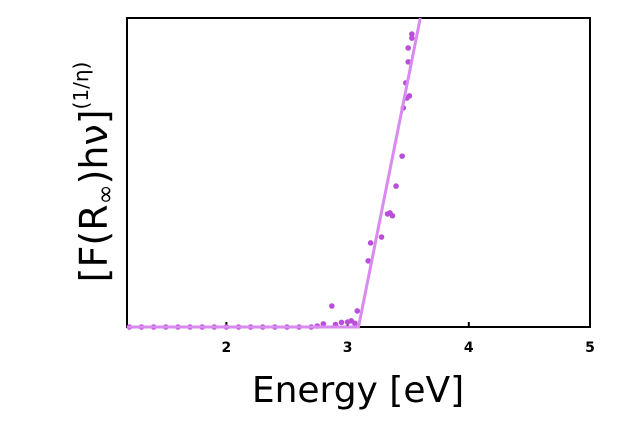  Describe the element at coordinates (590, 348) in the screenshot. I see `x-tick-label: 5` at that location.